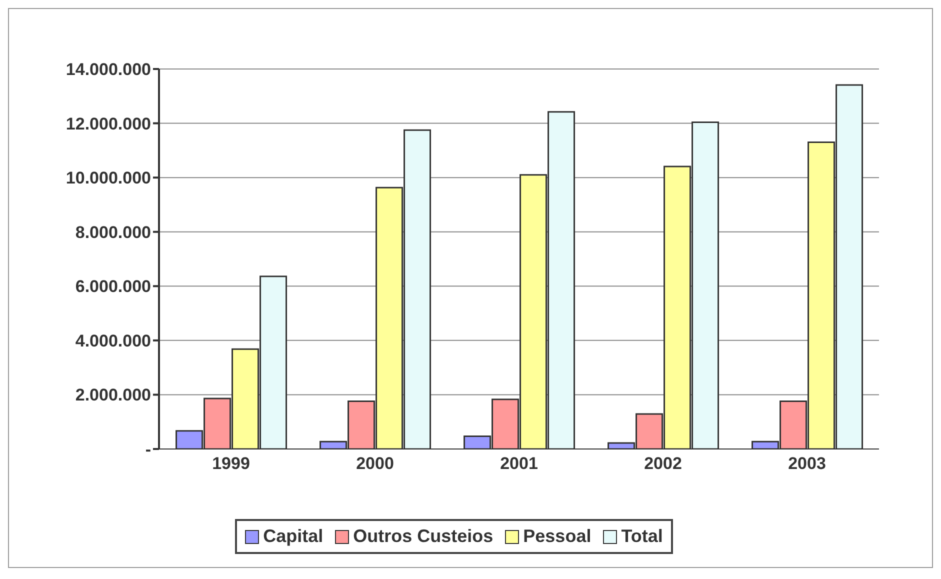 The image size is (941, 579). Describe the element at coordinates (108, 178) in the screenshot. I see `y-tick-label: 10.000.000` at that location.